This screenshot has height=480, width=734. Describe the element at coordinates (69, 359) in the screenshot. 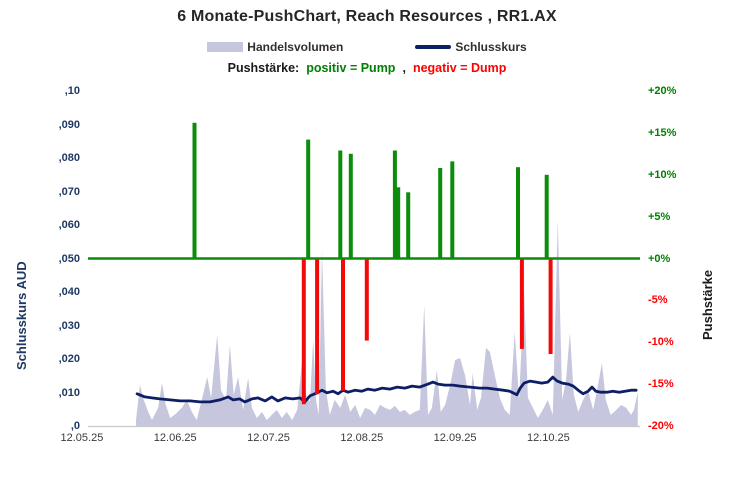

I see `y-left-tick: ,020` at that location.